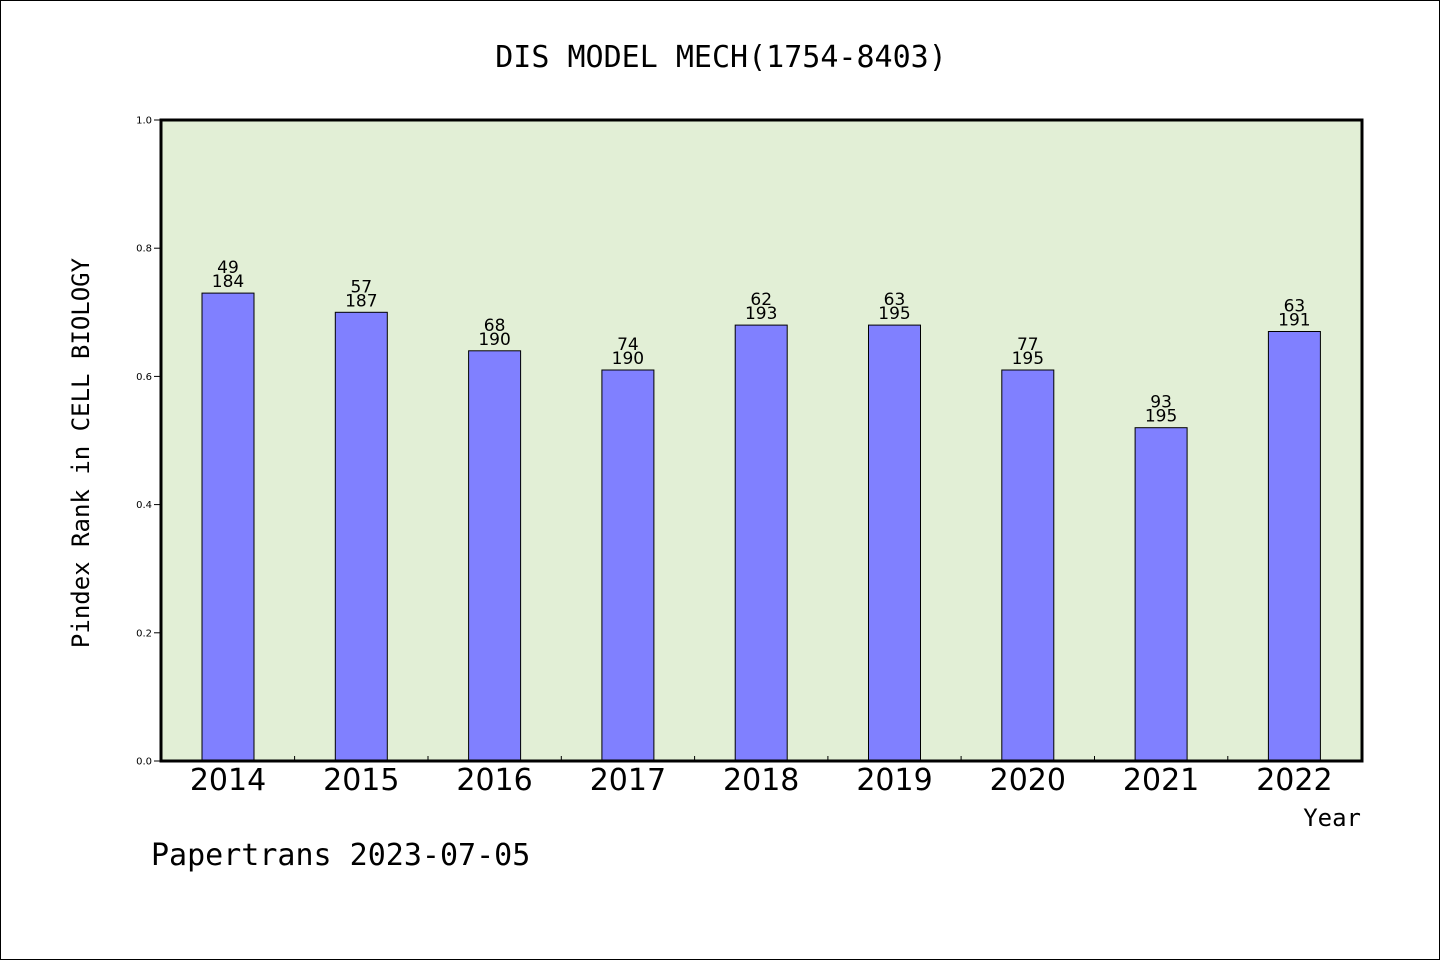  I want to click on footer-credit: Papertrans 2023-07-05, so click(340, 855).